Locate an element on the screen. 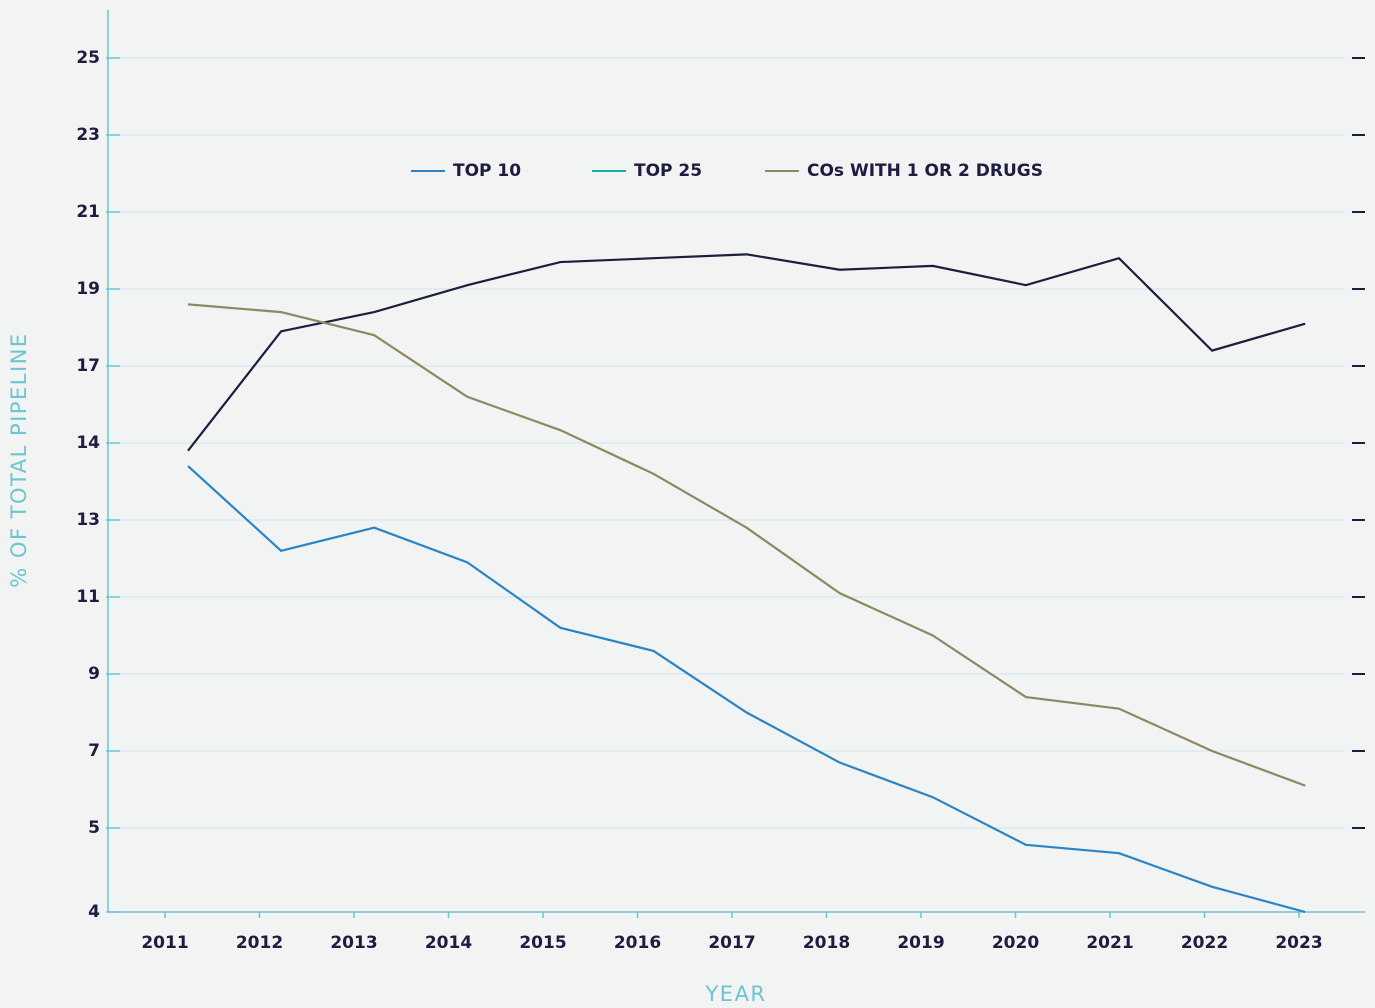 The height and width of the screenshot is (1008, 1375). x-tick-label: 2016 is located at coordinates (637, 943).